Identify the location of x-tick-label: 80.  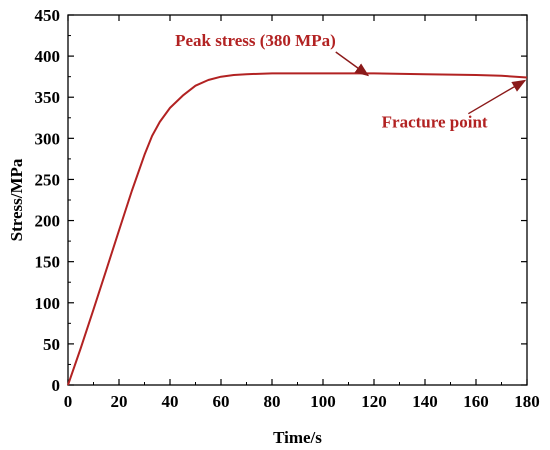
(272, 401).